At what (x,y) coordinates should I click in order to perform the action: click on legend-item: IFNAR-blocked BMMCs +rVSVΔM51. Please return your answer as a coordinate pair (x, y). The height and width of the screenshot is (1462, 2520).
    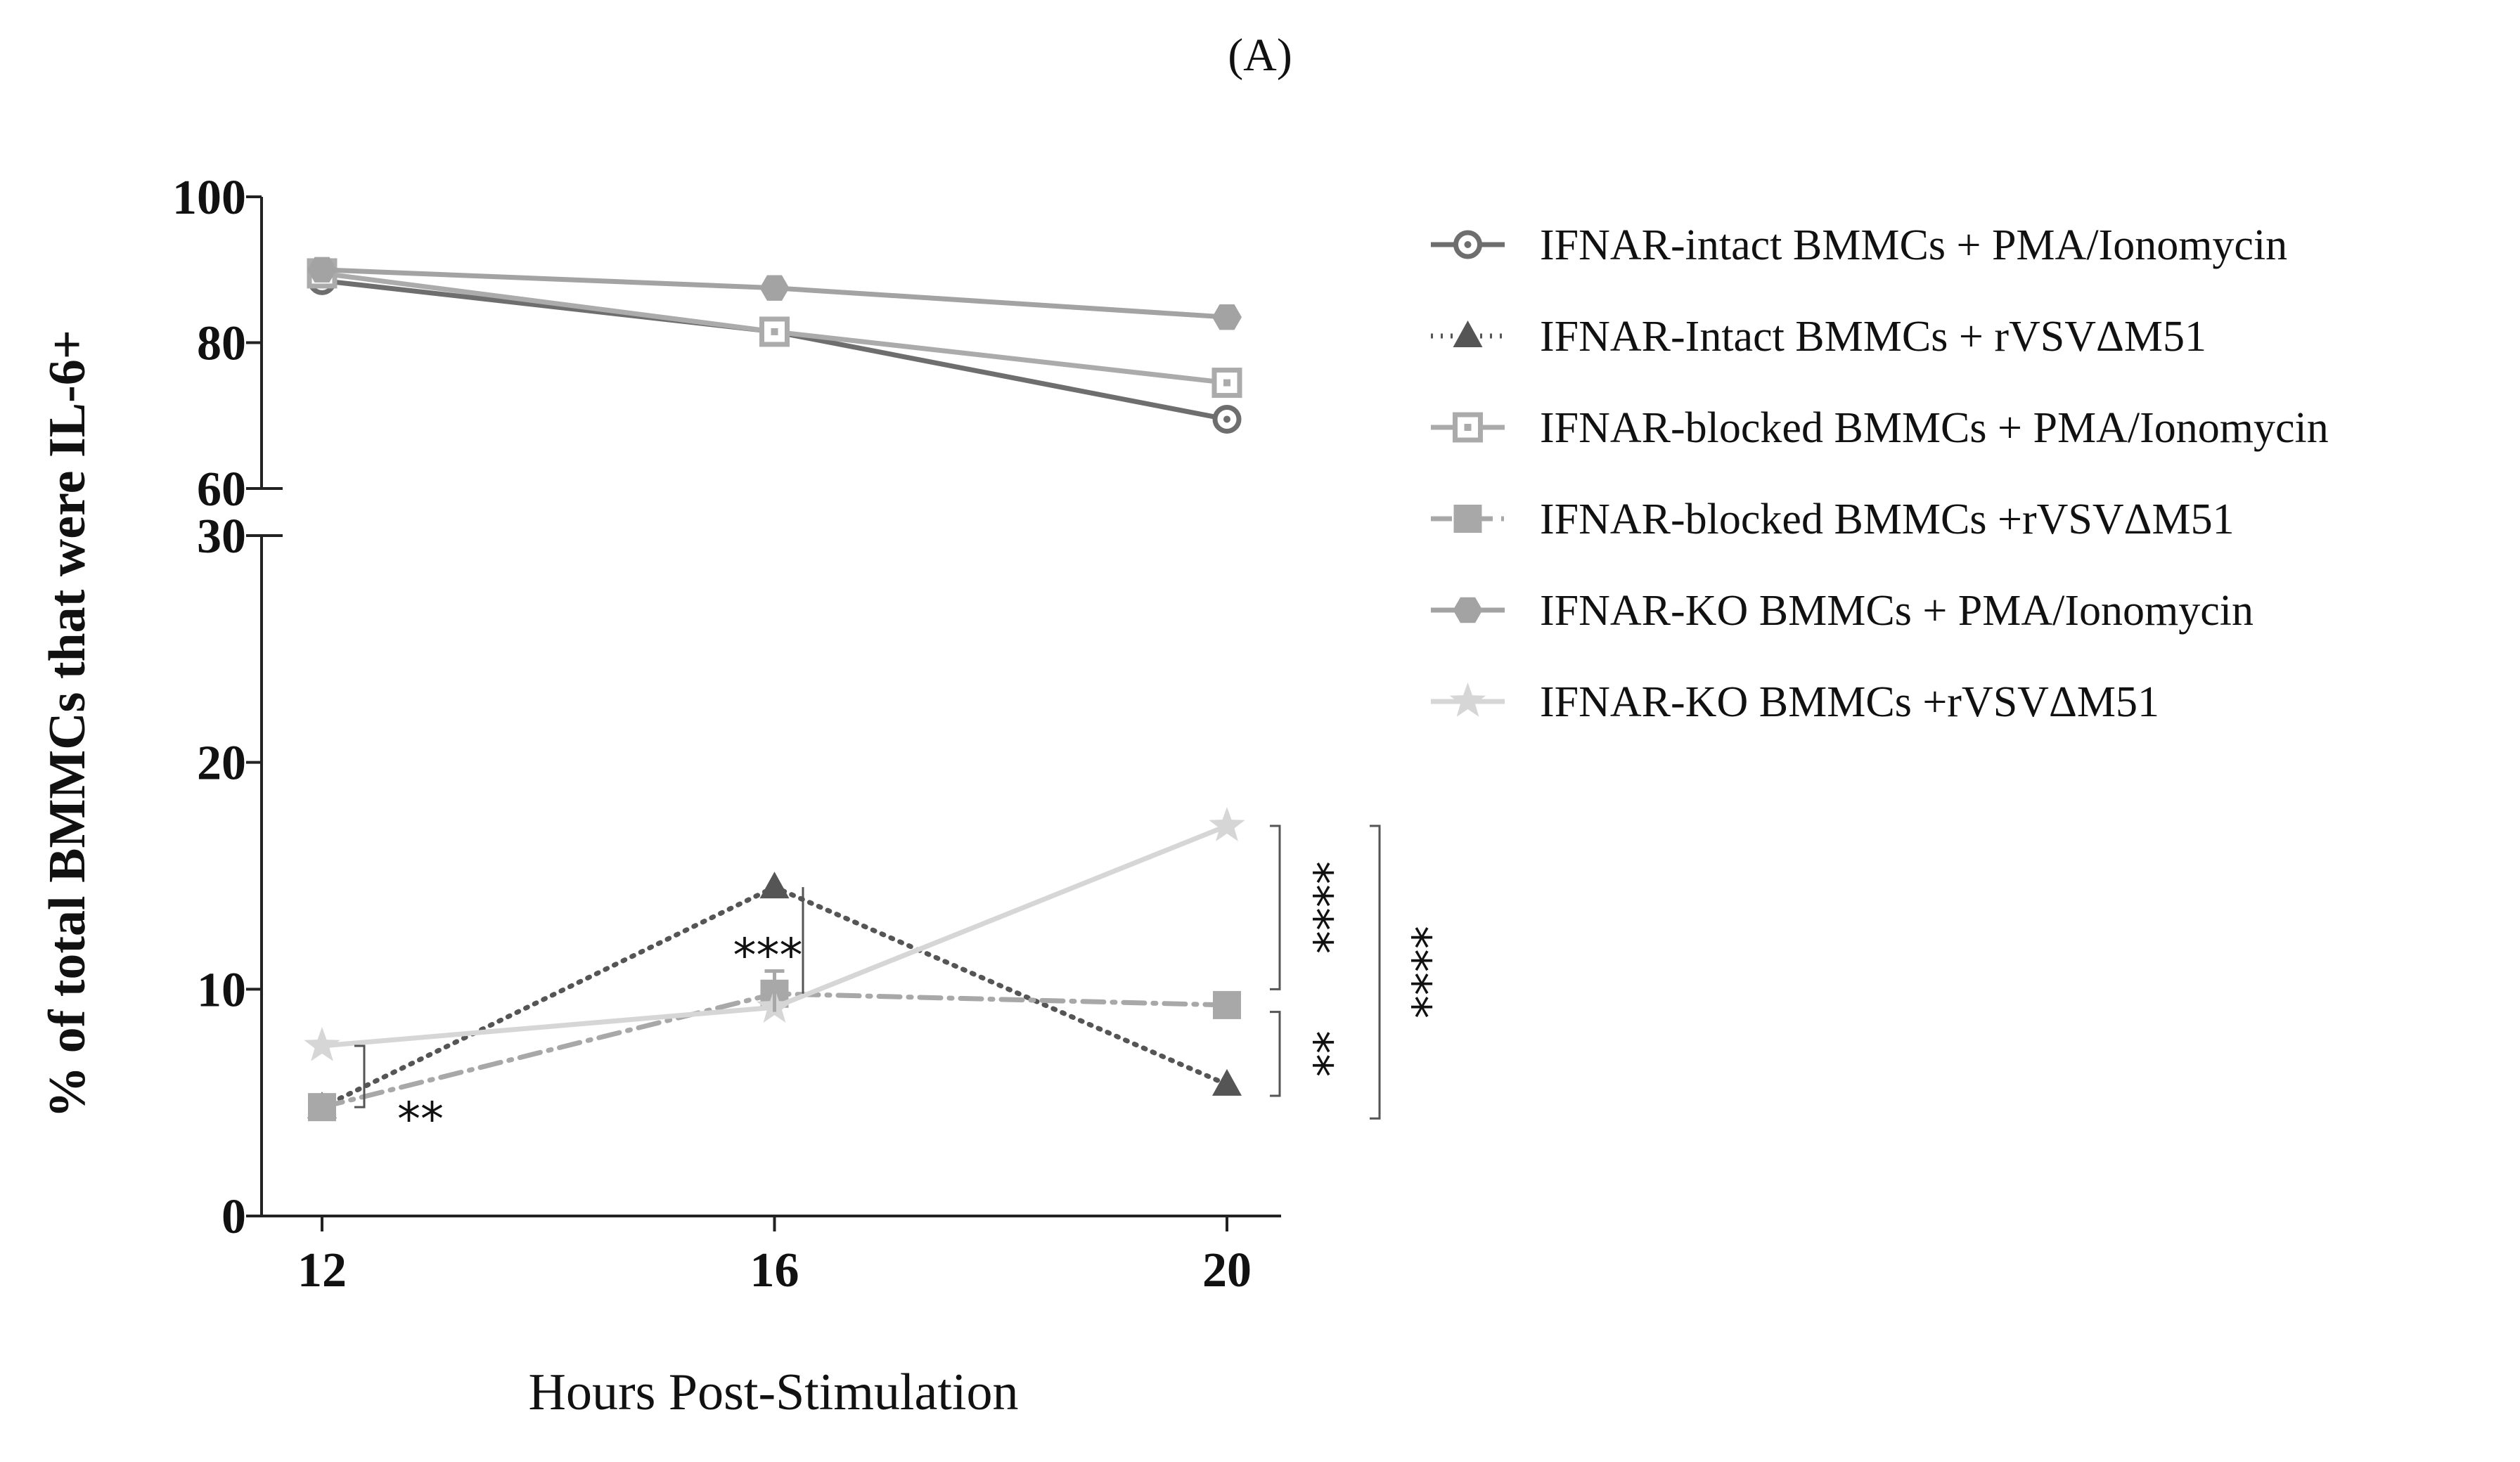
    Looking at the image, I should click on (1833, 519).